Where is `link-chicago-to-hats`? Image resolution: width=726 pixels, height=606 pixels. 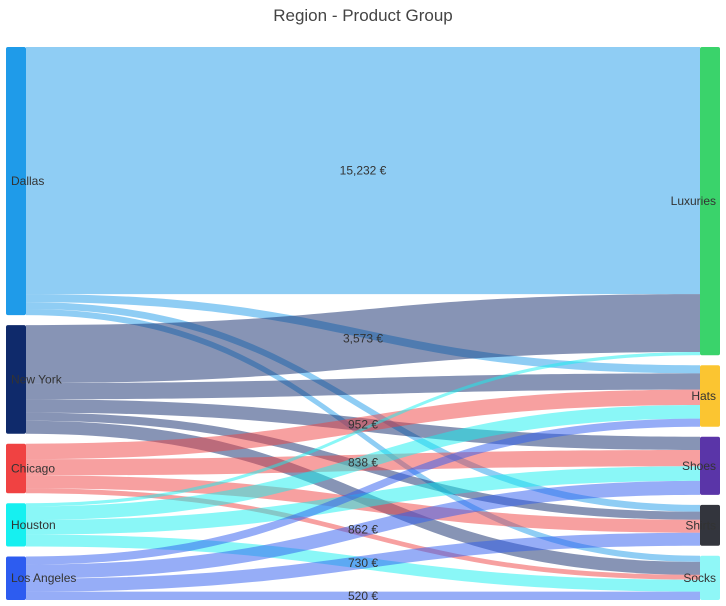
link-chicago-to-hats is located at coordinates (363, 424).